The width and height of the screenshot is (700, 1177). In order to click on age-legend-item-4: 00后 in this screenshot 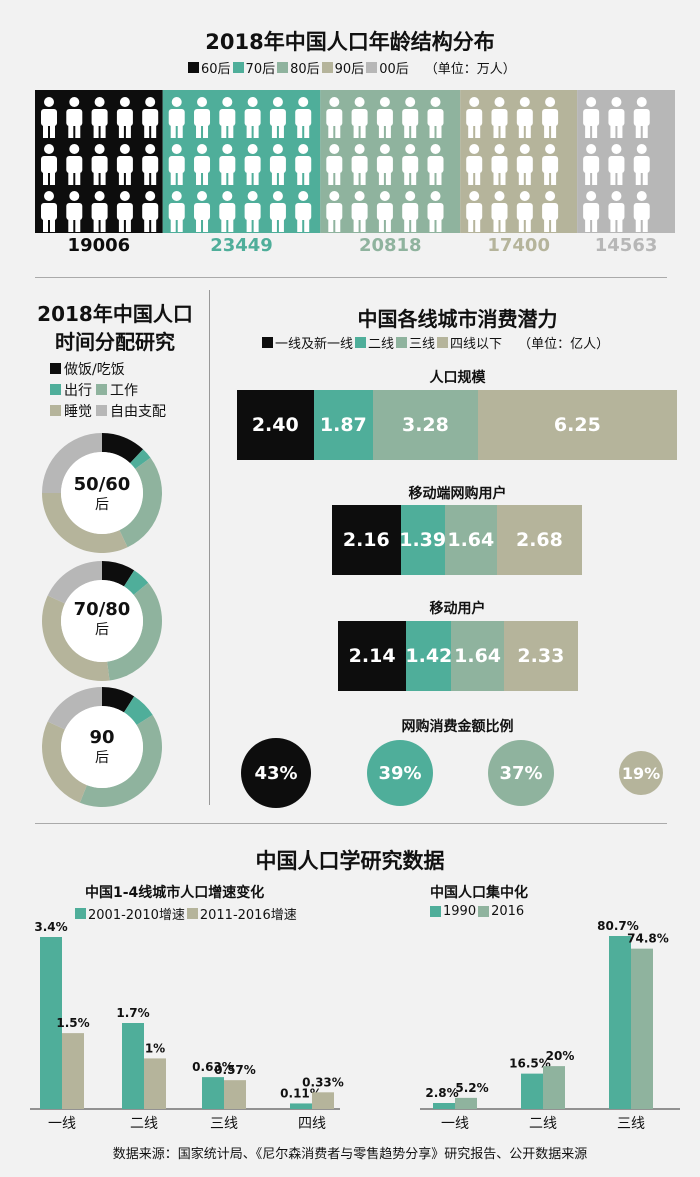, I will do `click(387, 67)`.